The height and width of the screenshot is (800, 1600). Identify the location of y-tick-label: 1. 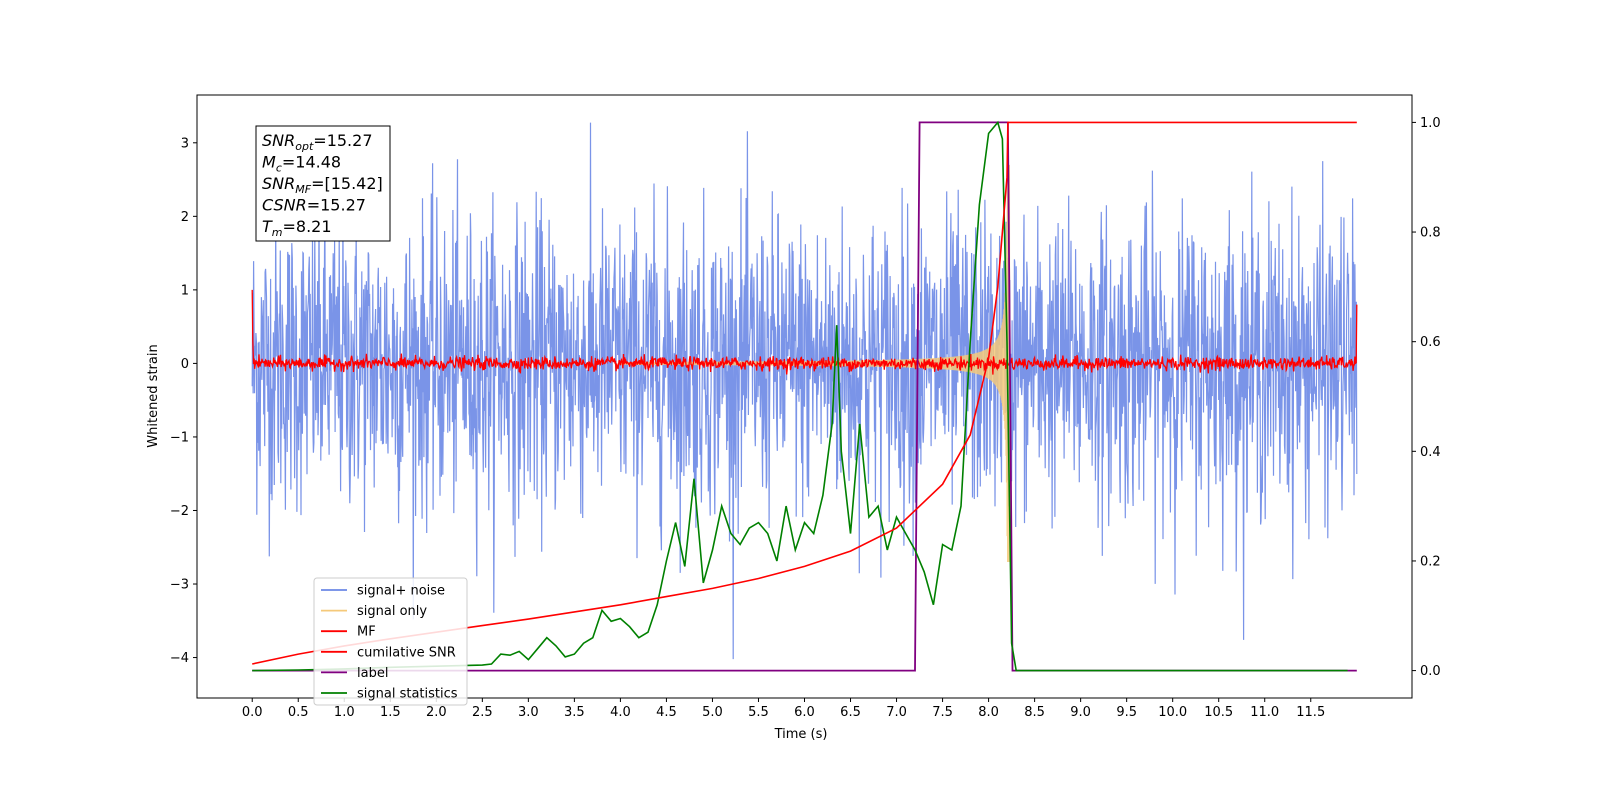
(185, 290).